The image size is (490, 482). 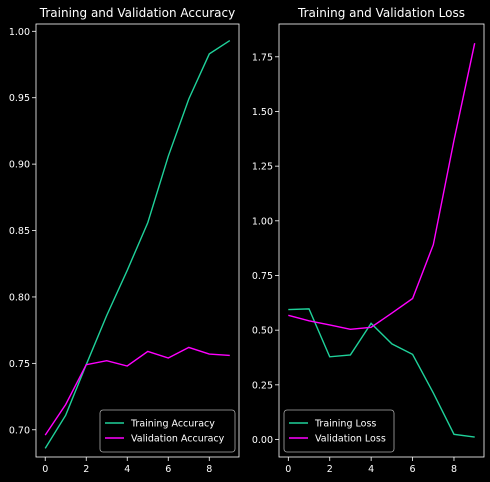 I want to click on y-tick-label: 1.75, so click(x=262, y=57).